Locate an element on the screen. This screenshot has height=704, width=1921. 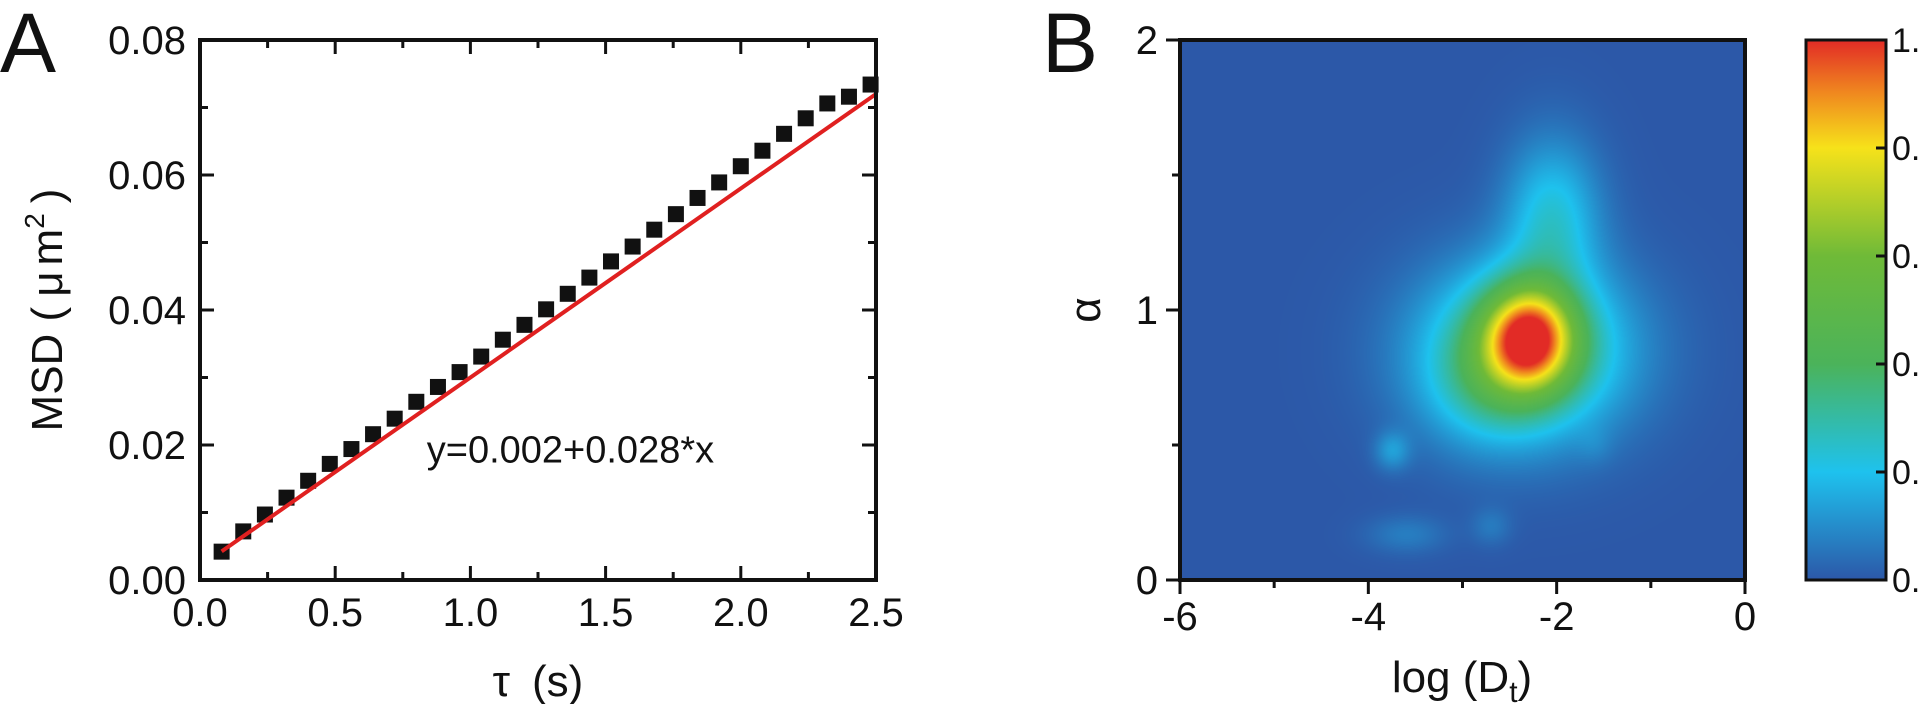
colorbar-tick-label: 0.0 is located at coordinates (1906, 581).